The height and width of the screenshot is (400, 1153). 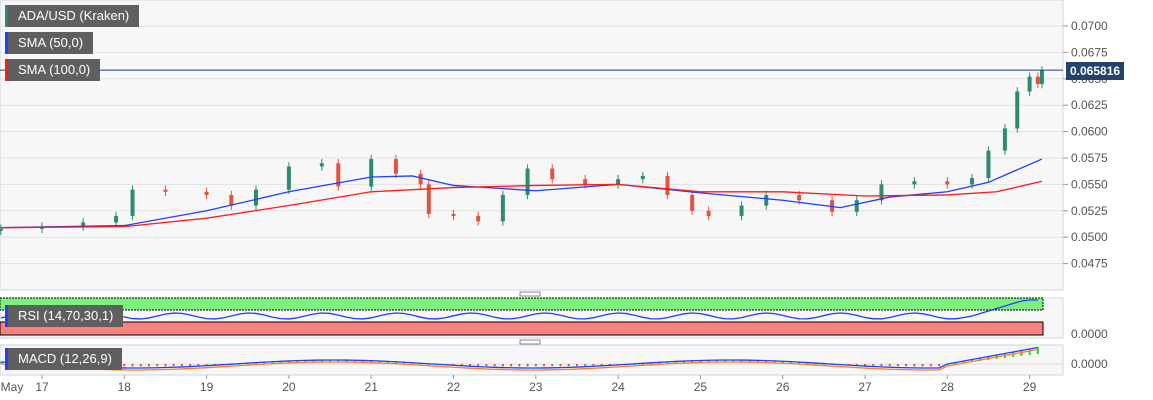 What do you see at coordinates (125, 387) in the screenshot?
I see `x-tick-label: 18` at bounding box center [125, 387].